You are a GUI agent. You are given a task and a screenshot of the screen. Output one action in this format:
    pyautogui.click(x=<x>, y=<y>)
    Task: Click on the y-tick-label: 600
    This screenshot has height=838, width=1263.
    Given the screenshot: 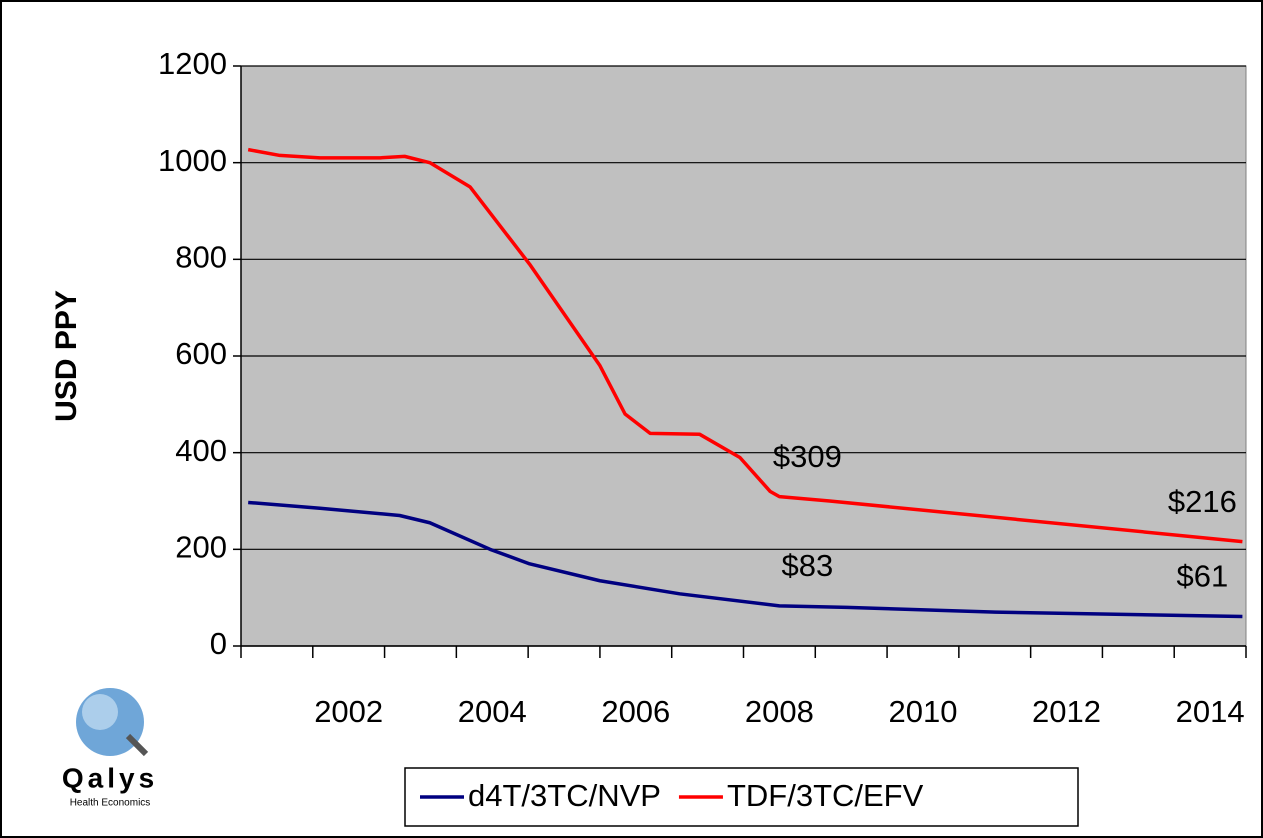 What is the action you would take?
    pyautogui.click(x=201, y=353)
    